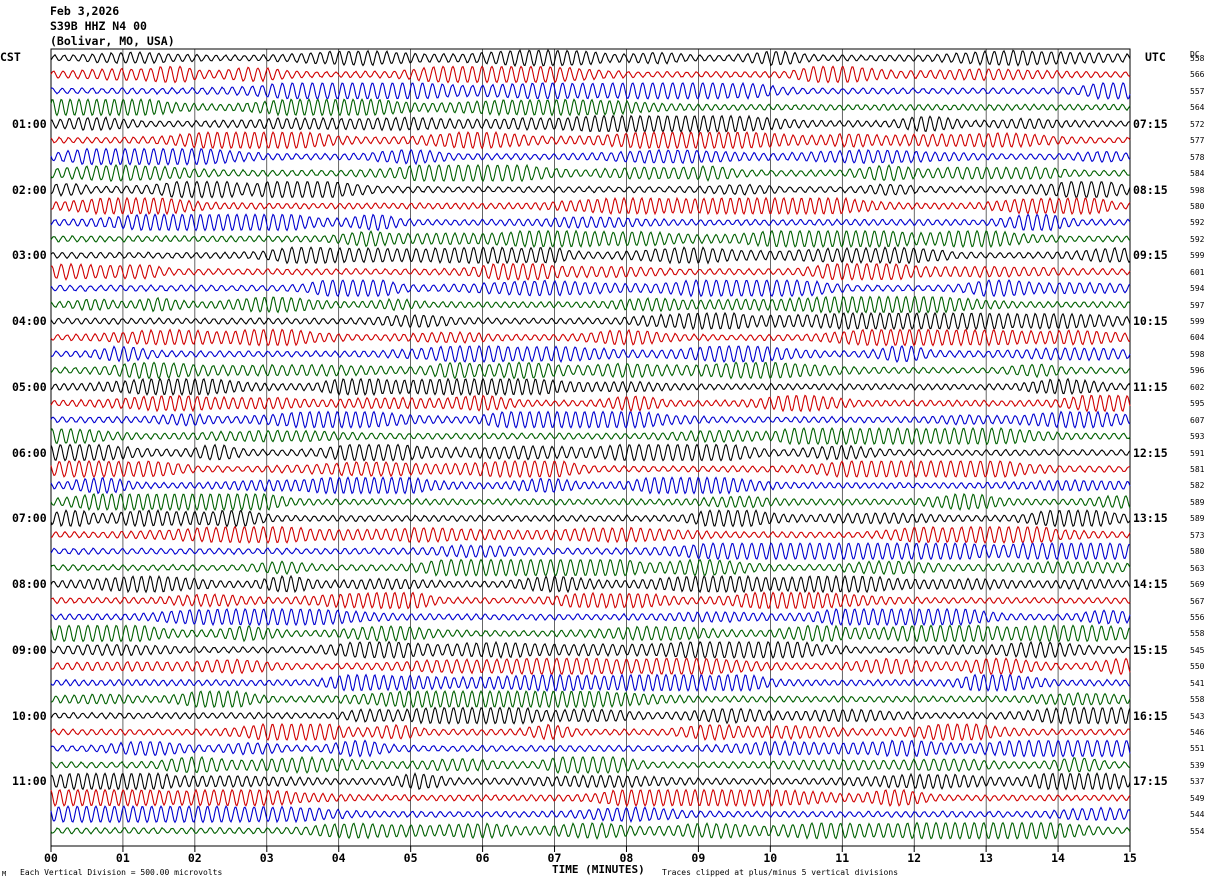 The height and width of the screenshot is (886, 1210). Describe the element at coordinates (1195, 54) in the screenshot. I see `dc-header-label: DC` at that location.